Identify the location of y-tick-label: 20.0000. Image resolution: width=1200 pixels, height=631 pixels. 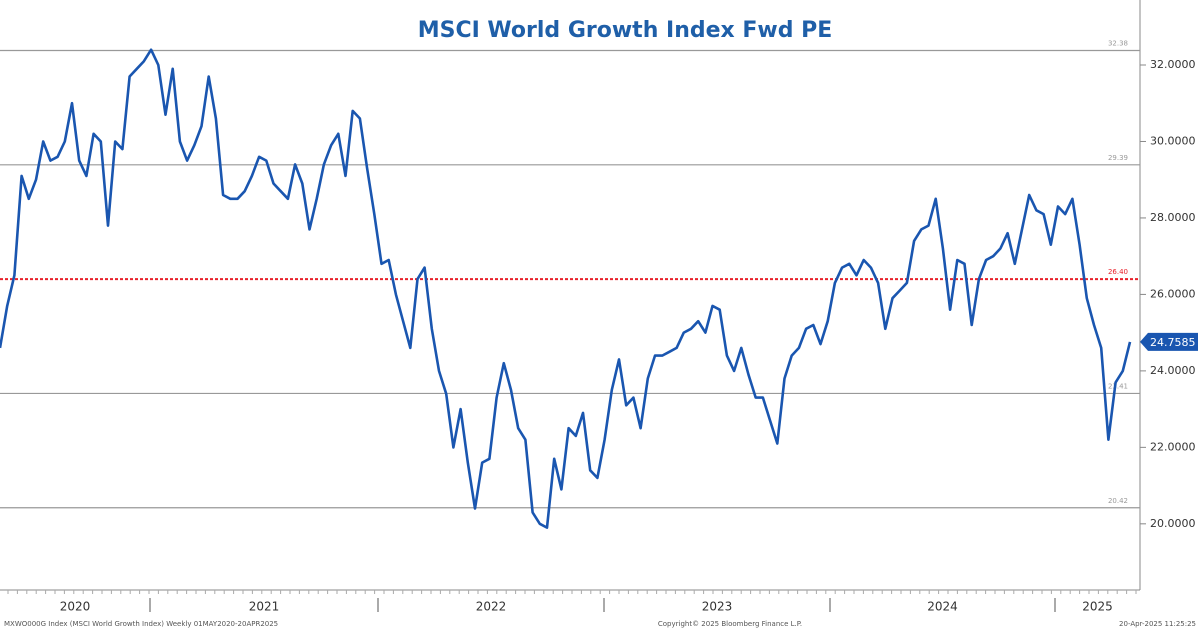
(1173, 523).